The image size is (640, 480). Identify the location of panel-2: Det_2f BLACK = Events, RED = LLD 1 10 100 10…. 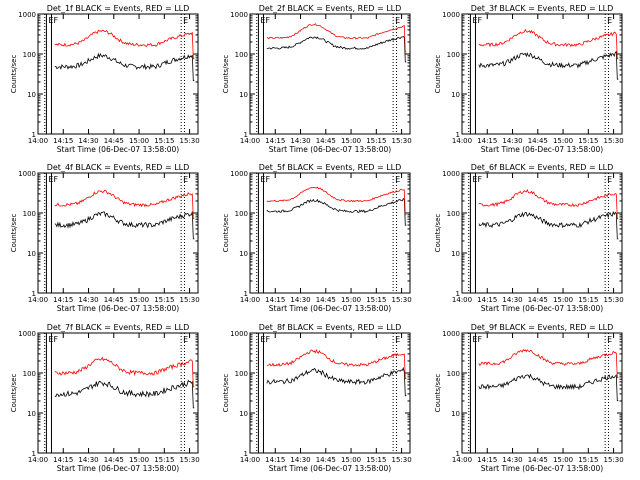
(317, 79).